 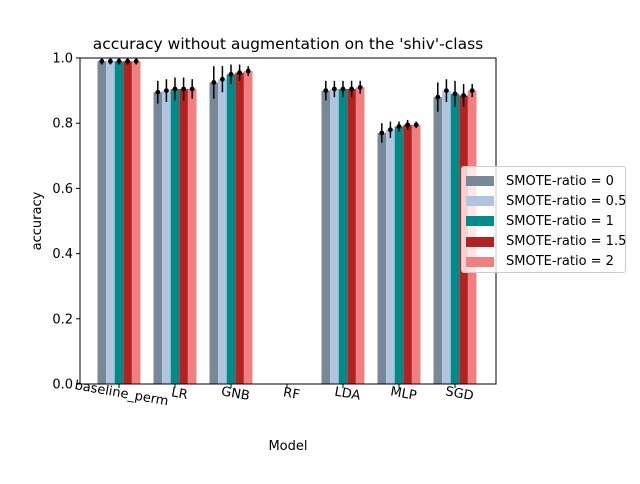 What do you see at coordinates (62, 124) in the screenshot?
I see `y-tick-label: 0.8` at bounding box center [62, 124].